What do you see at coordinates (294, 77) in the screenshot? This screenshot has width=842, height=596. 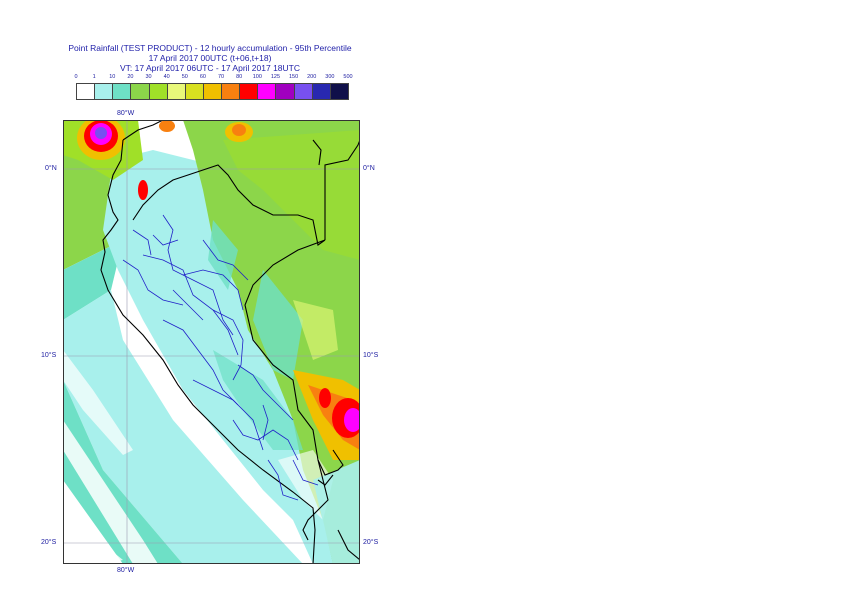 I see `legend-tick-label: 150` at bounding box center [294, 77].